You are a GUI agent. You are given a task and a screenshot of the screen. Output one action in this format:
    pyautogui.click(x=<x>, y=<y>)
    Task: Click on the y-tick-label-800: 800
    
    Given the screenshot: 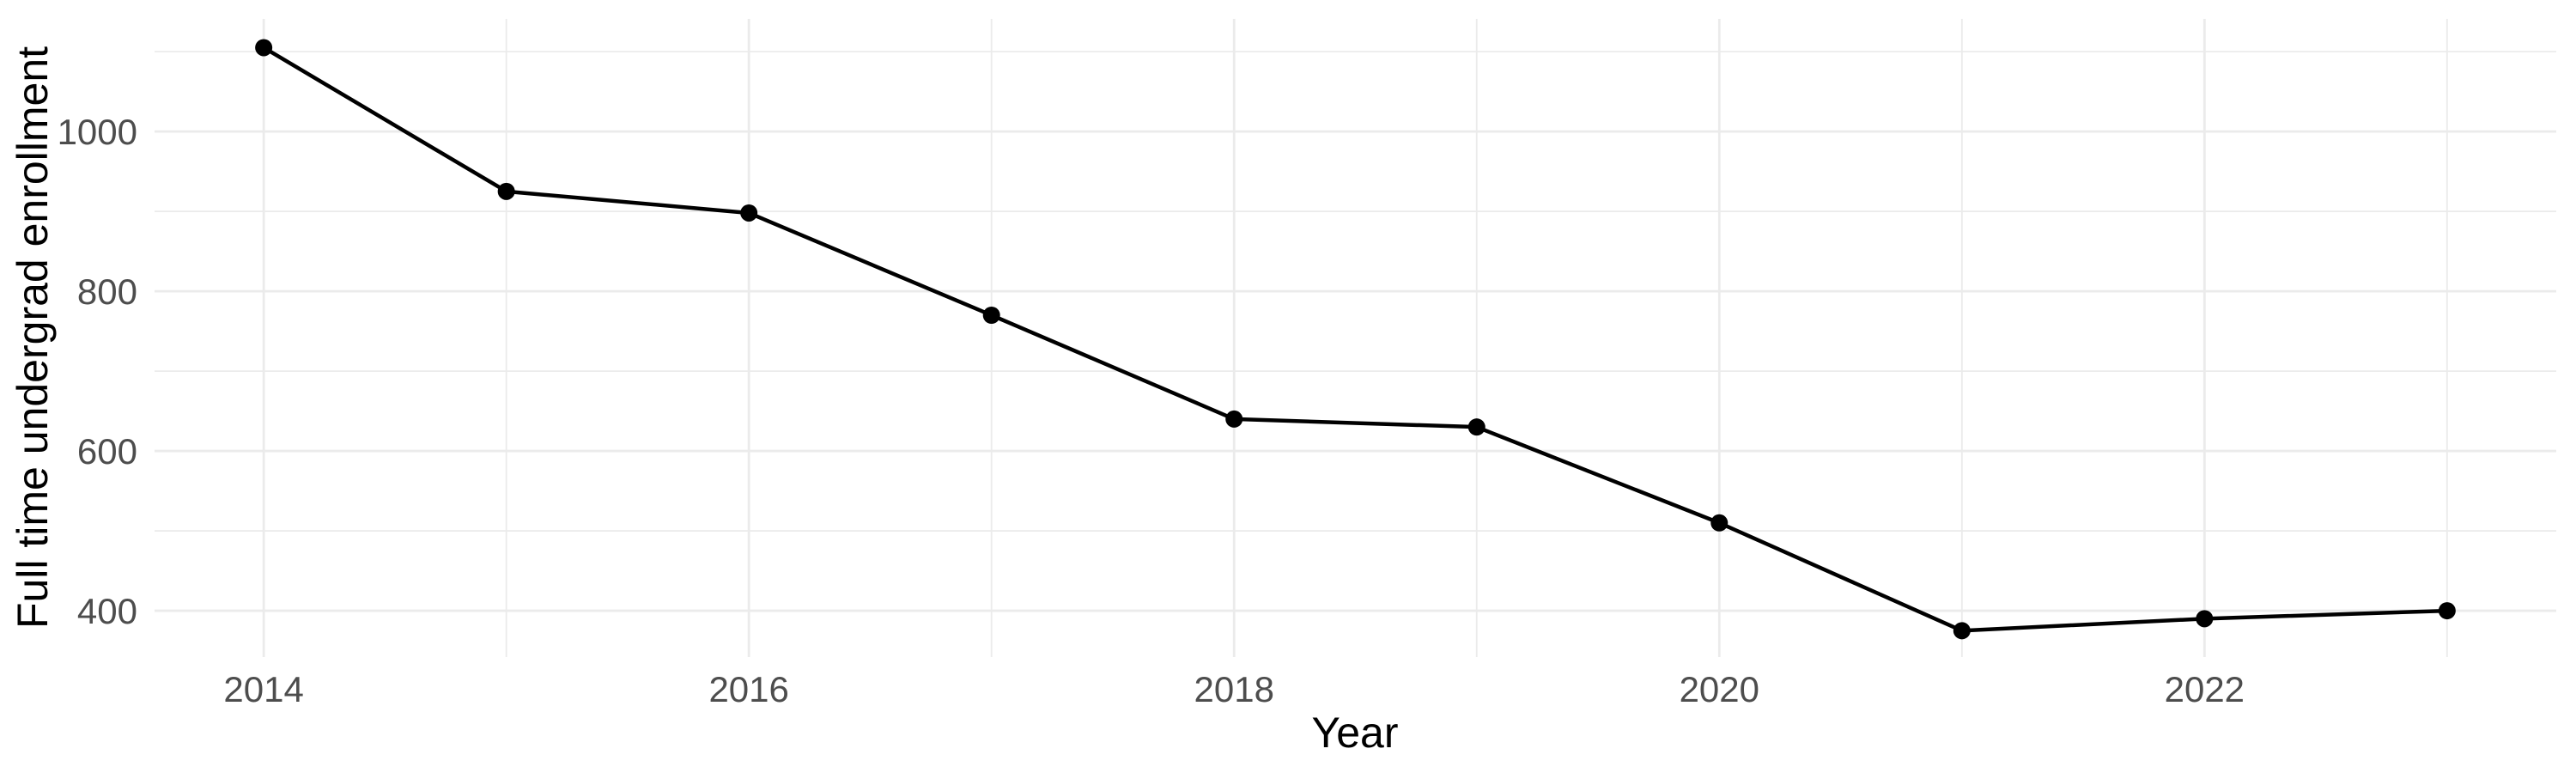 What is the action you would take?
    pyautogui.click(x=107, y=291)
    